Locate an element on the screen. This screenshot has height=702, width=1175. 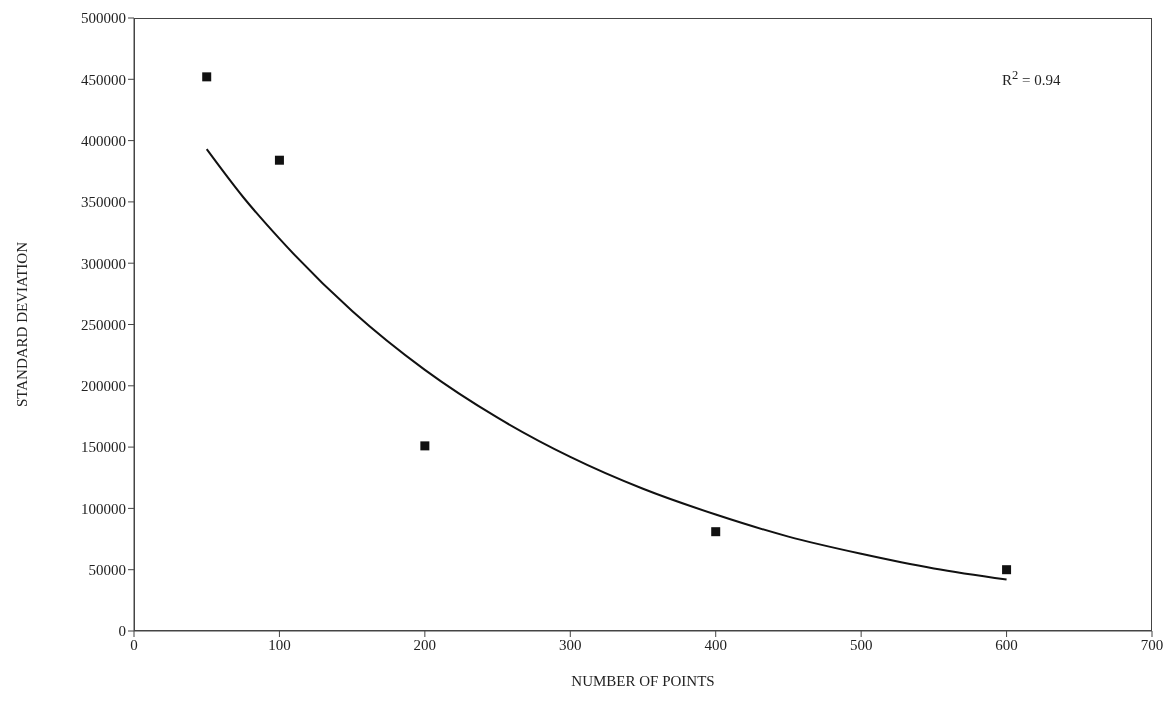
x-tick-label: 500 is located at coordinates (861, 644).